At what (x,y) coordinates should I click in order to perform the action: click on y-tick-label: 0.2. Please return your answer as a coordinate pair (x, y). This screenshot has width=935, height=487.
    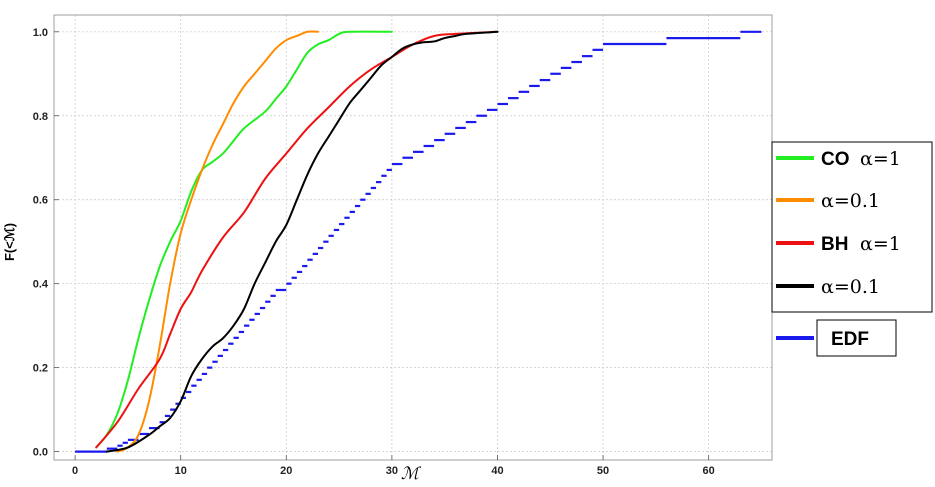
    Looking at the image, I should click on (40, 369).